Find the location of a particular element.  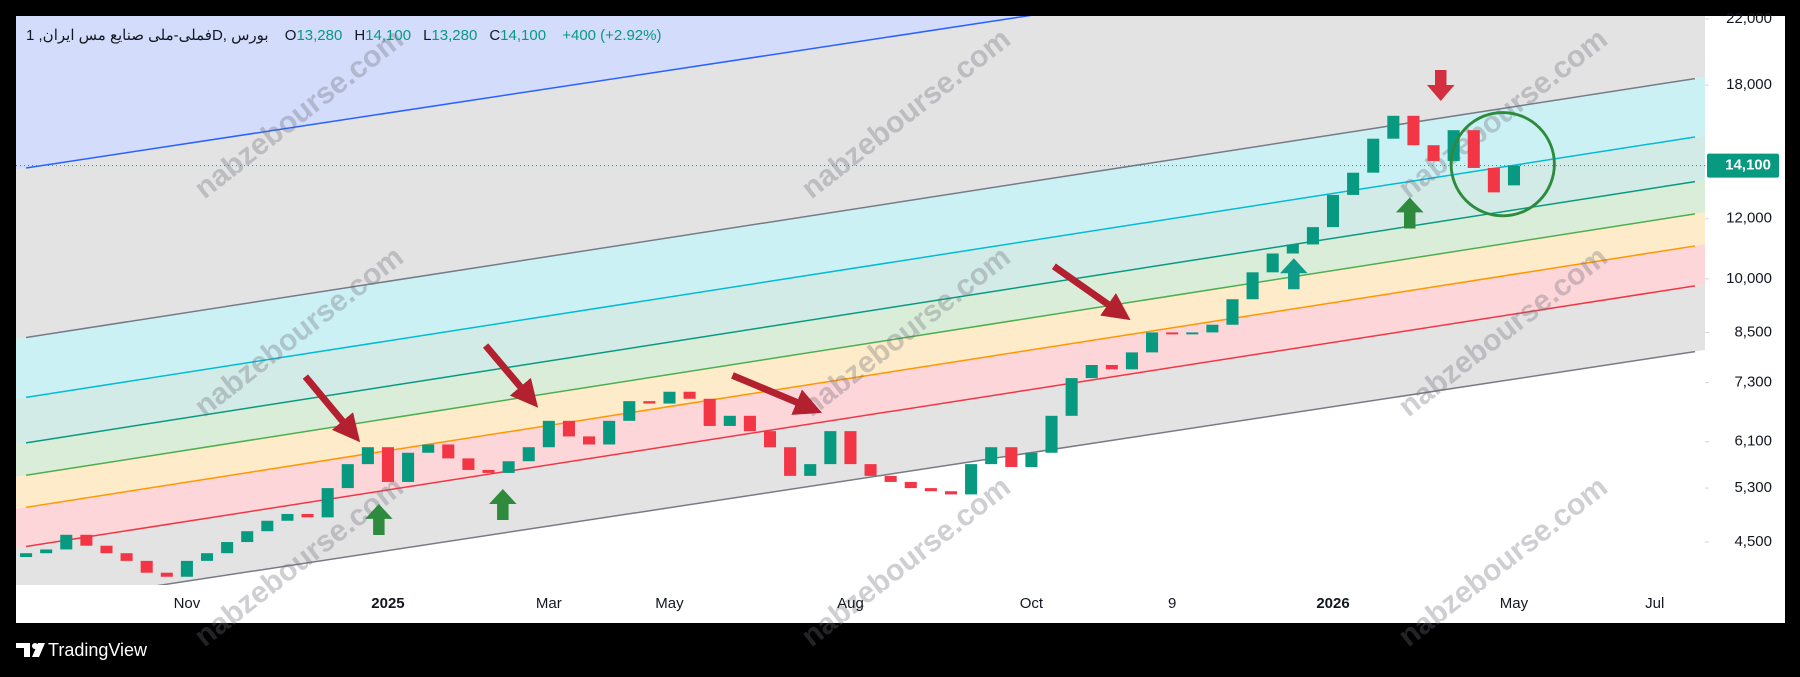

ohlc-key: C is located at coordinates (495, 35).